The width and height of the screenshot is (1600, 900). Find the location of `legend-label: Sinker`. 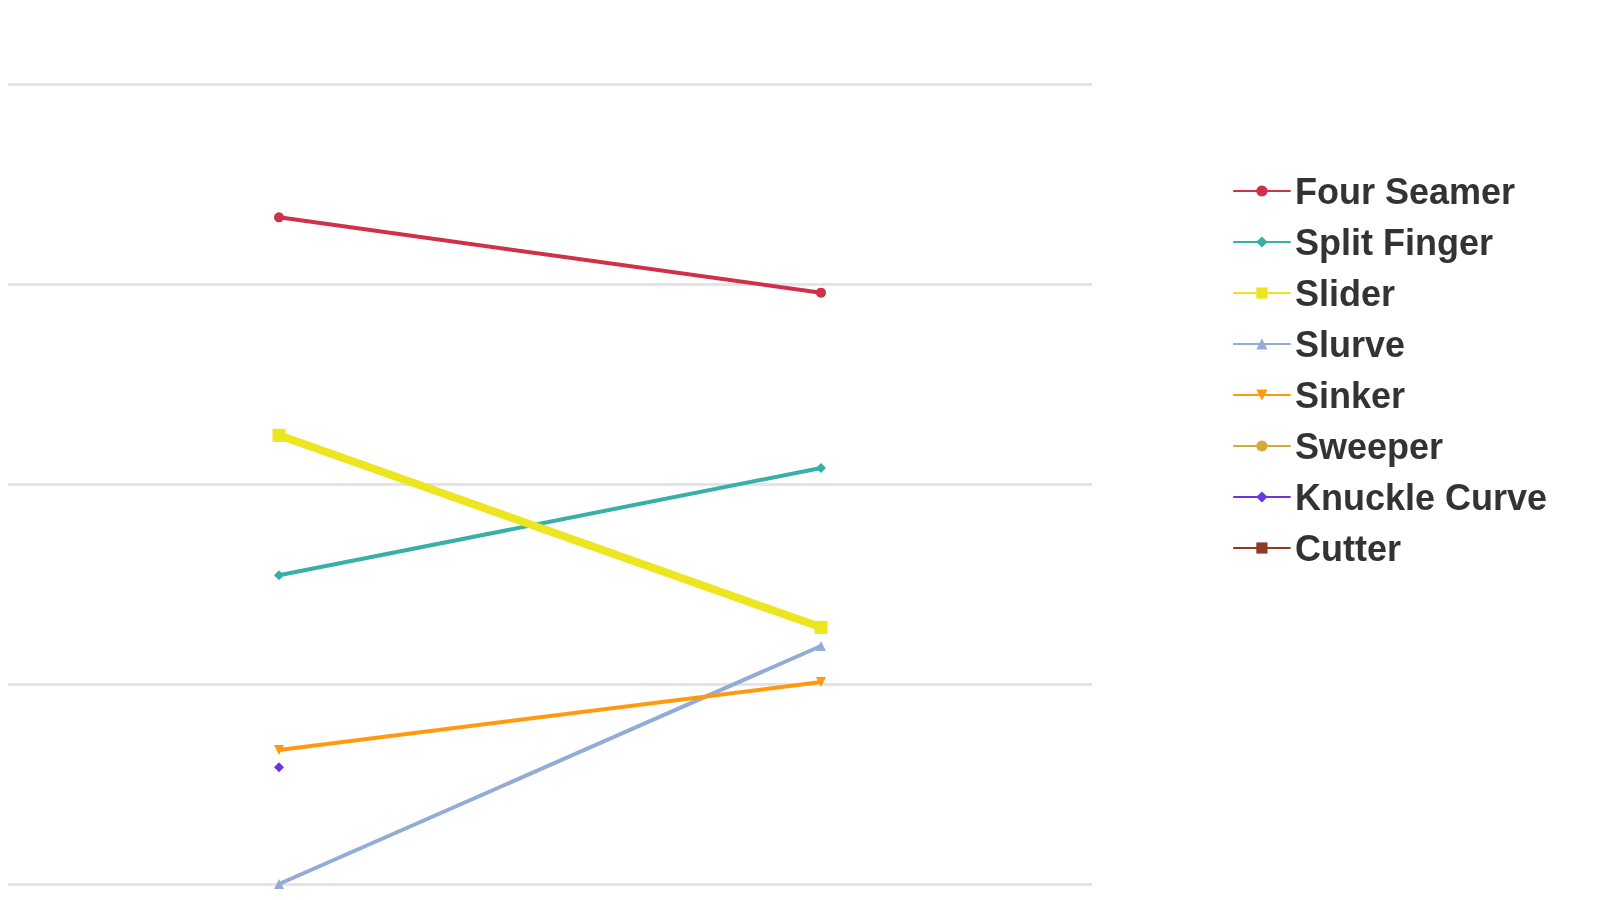

legend-label: Sinker is located at coordinates (1349, 395).